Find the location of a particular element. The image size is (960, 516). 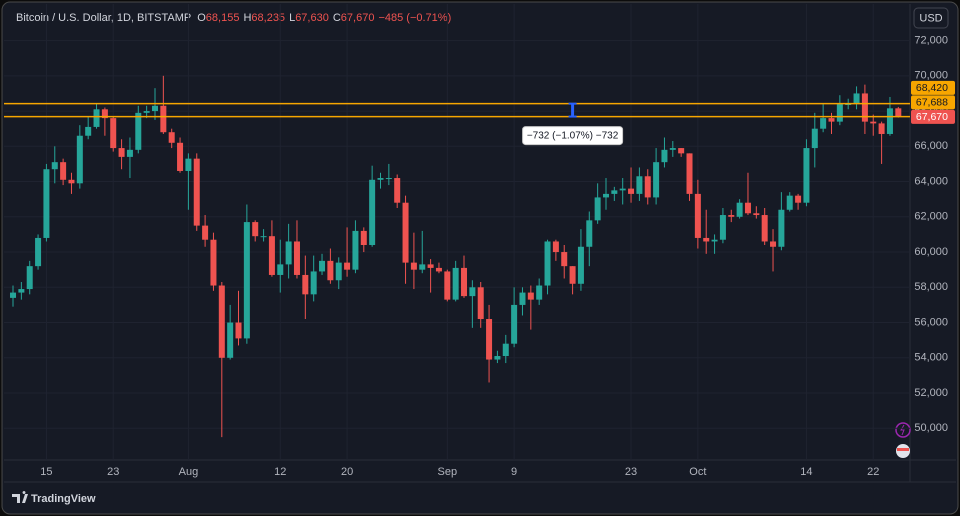

y-tick-label: 54,000 is located at coordinates (931, 358).